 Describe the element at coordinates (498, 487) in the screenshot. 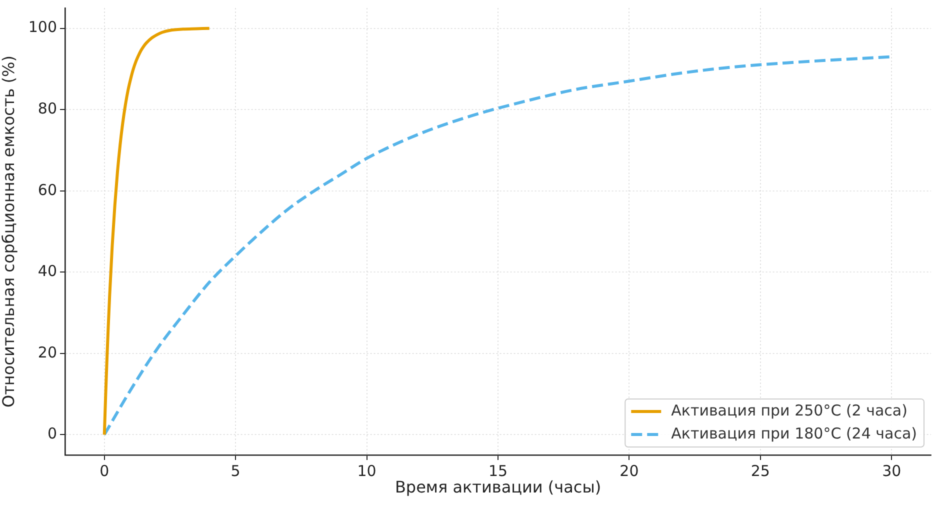

I see `x-axis-title: Время активации (часы)` at that location.